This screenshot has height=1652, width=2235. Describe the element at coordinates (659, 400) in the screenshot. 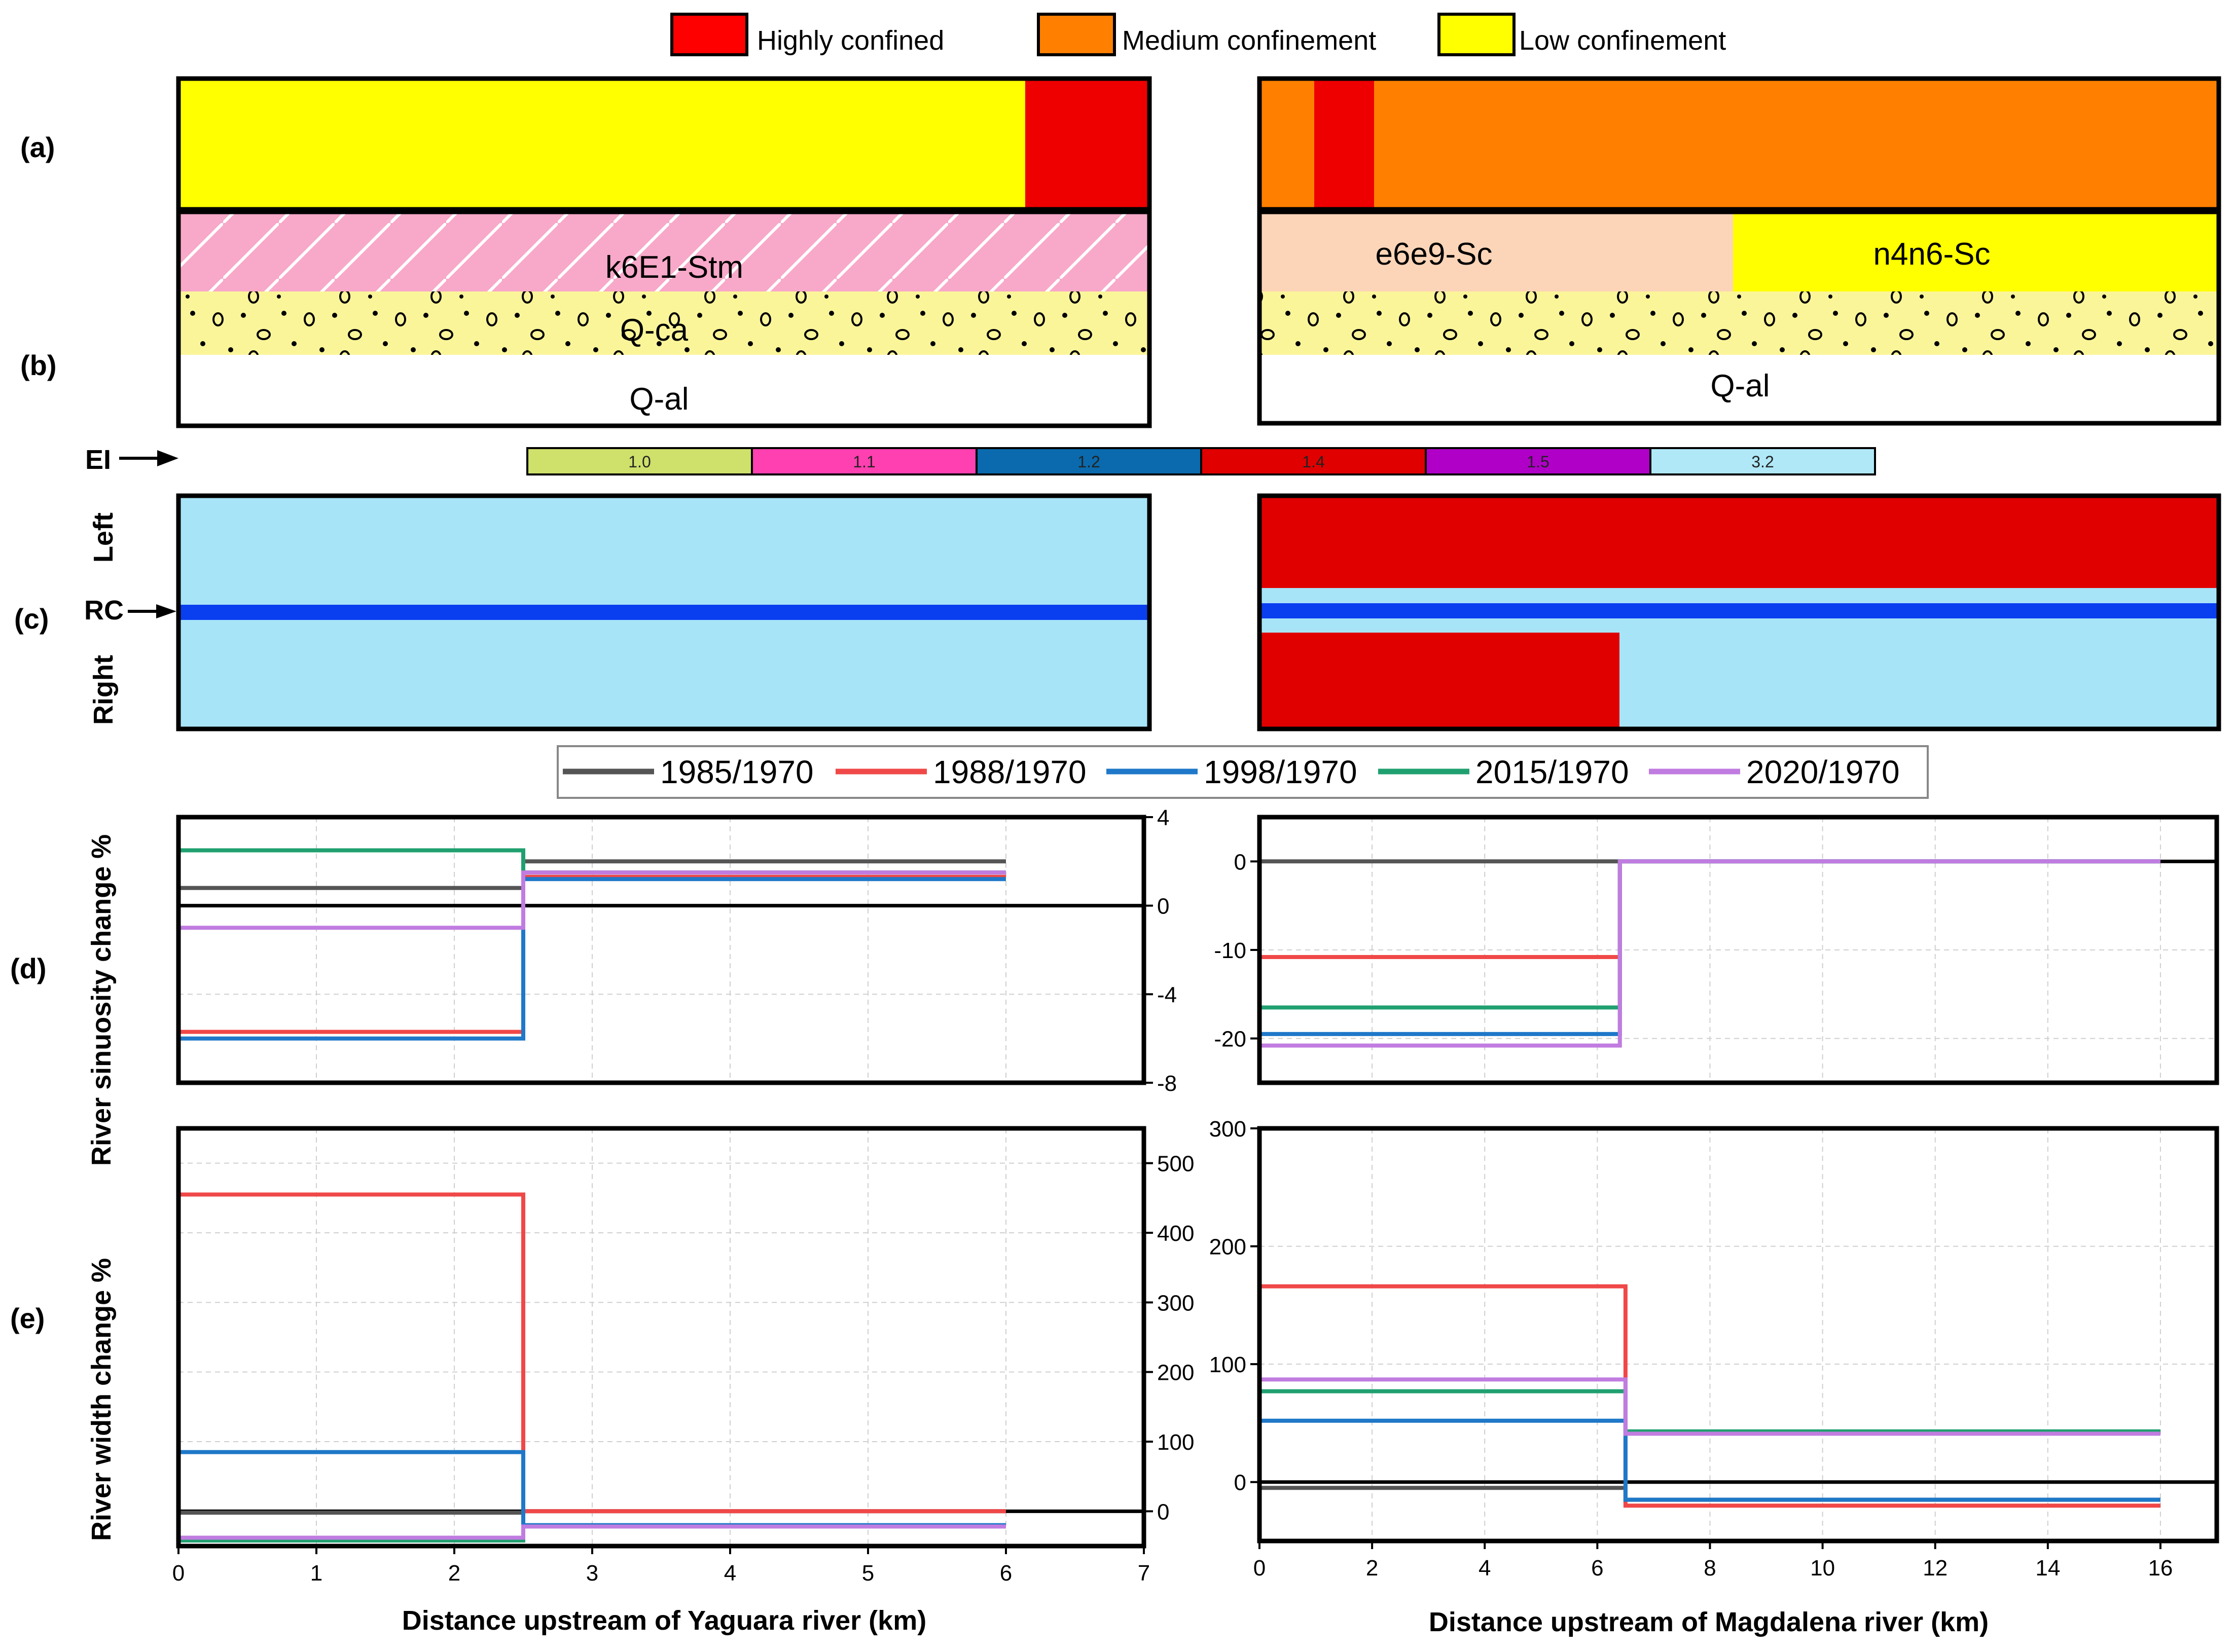

I see `geology-label-qal-left: Q-al` at that location.